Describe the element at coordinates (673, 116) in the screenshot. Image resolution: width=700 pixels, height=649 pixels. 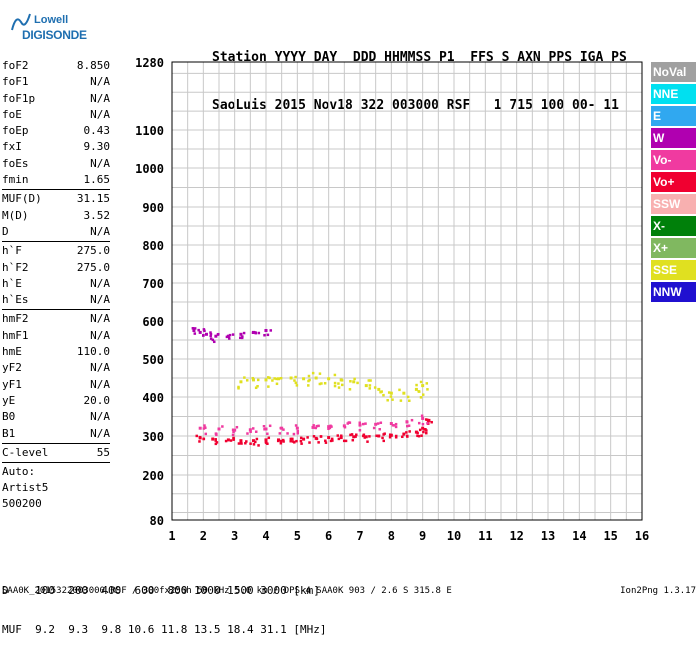
I see `legend-item-e: E` at that location.